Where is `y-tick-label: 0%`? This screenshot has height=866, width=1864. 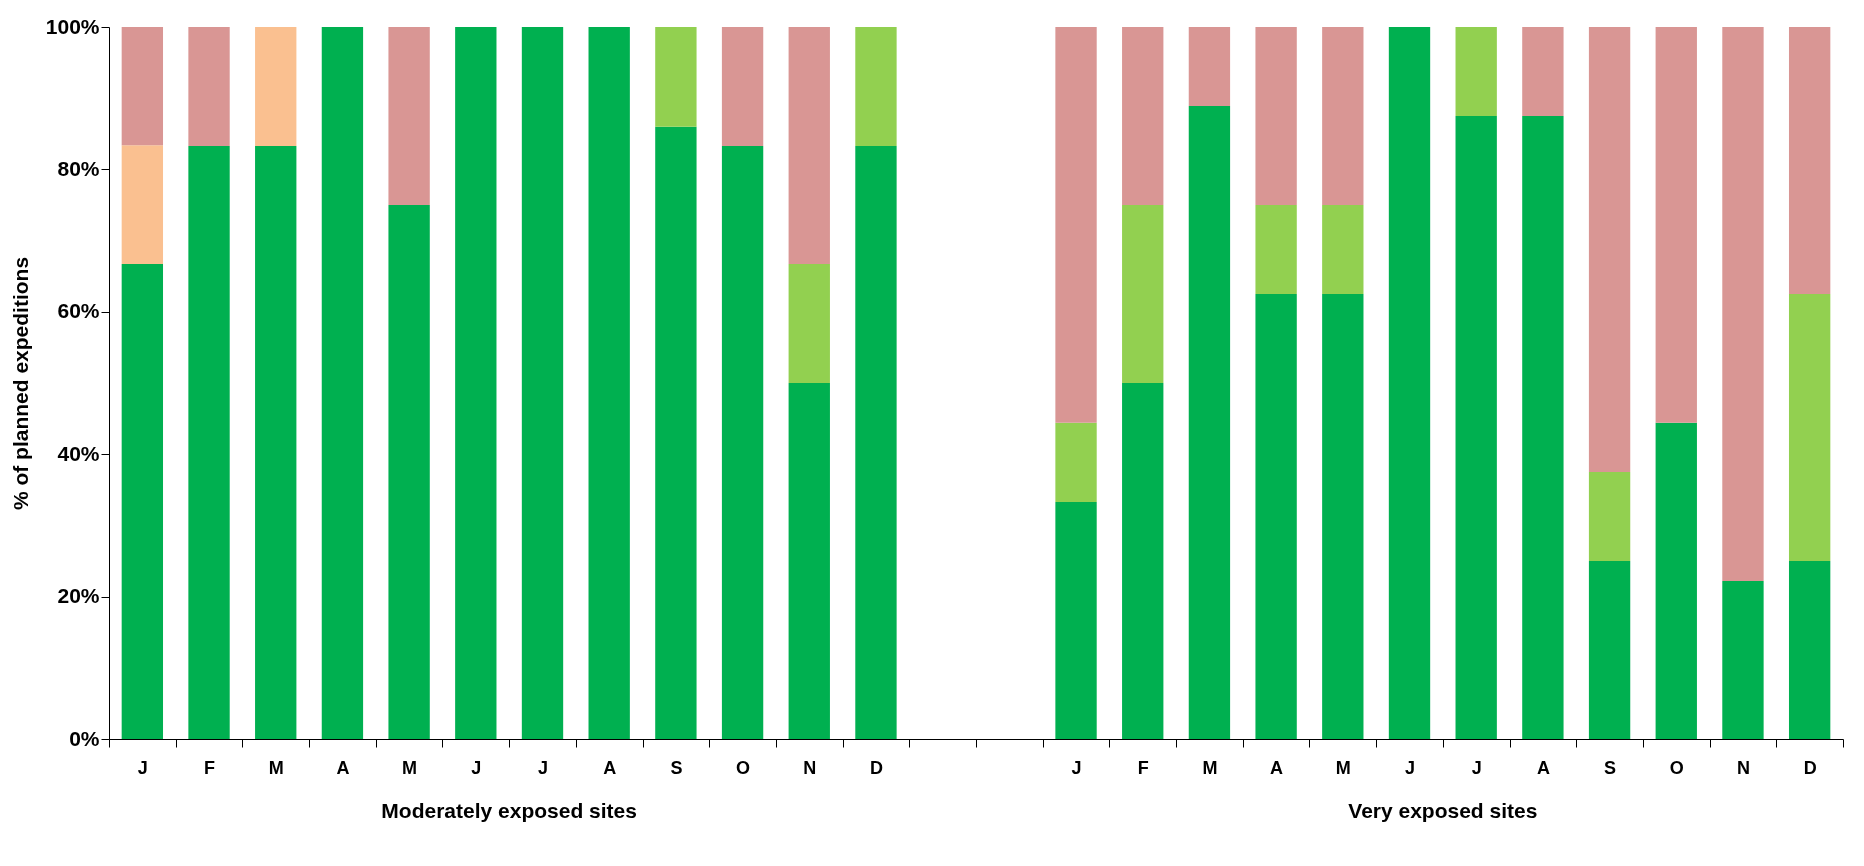 y-tick-label: 0% is located at coordinates (84, 738).